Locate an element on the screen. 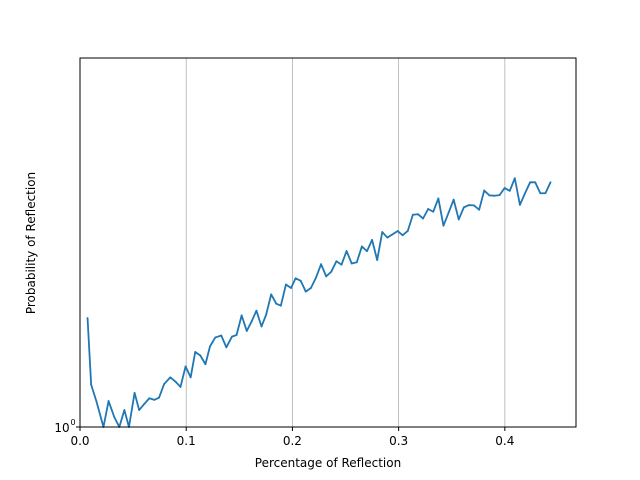  y-tick-label-base: 10 is located at coordinates (61, 428).